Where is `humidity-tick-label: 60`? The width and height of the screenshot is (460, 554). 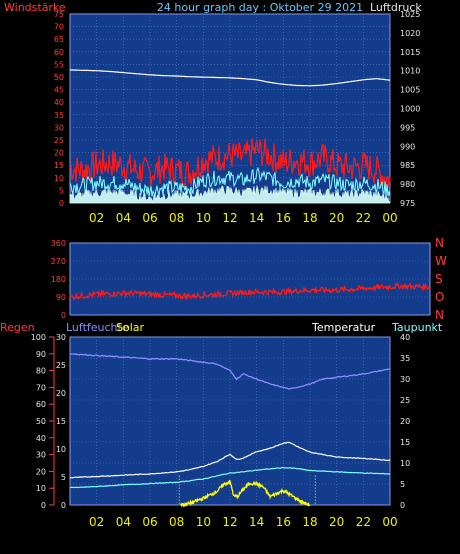
humidity-tick-label: 60 is located at coordinates (41, 404).